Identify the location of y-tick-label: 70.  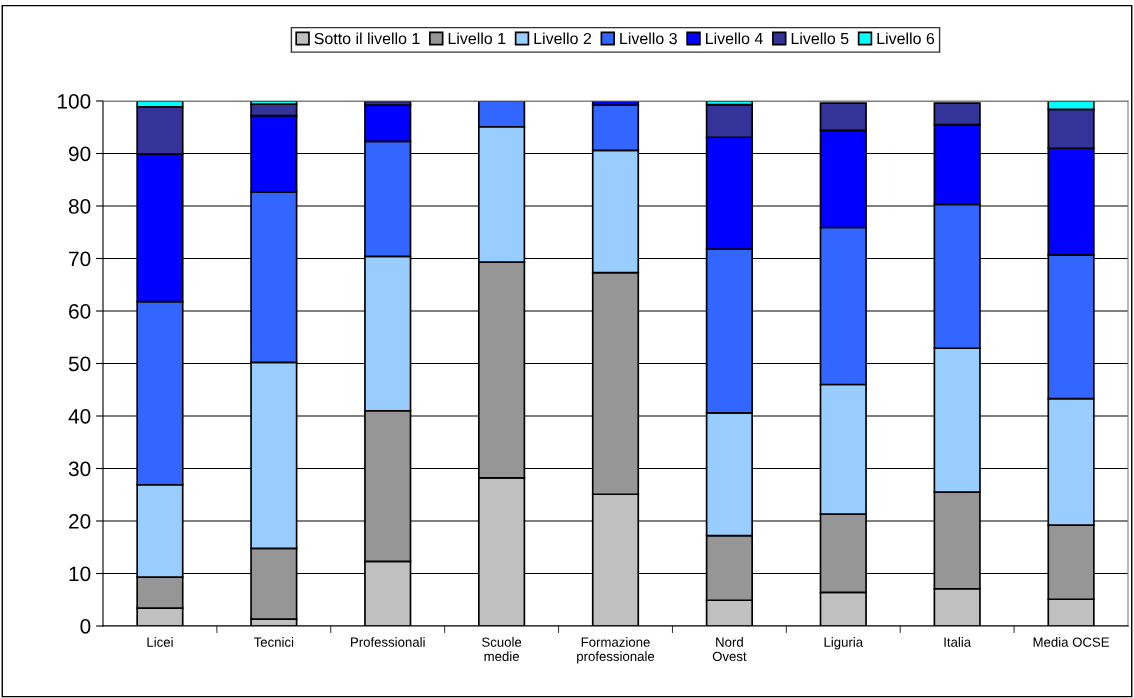
(80, 259).